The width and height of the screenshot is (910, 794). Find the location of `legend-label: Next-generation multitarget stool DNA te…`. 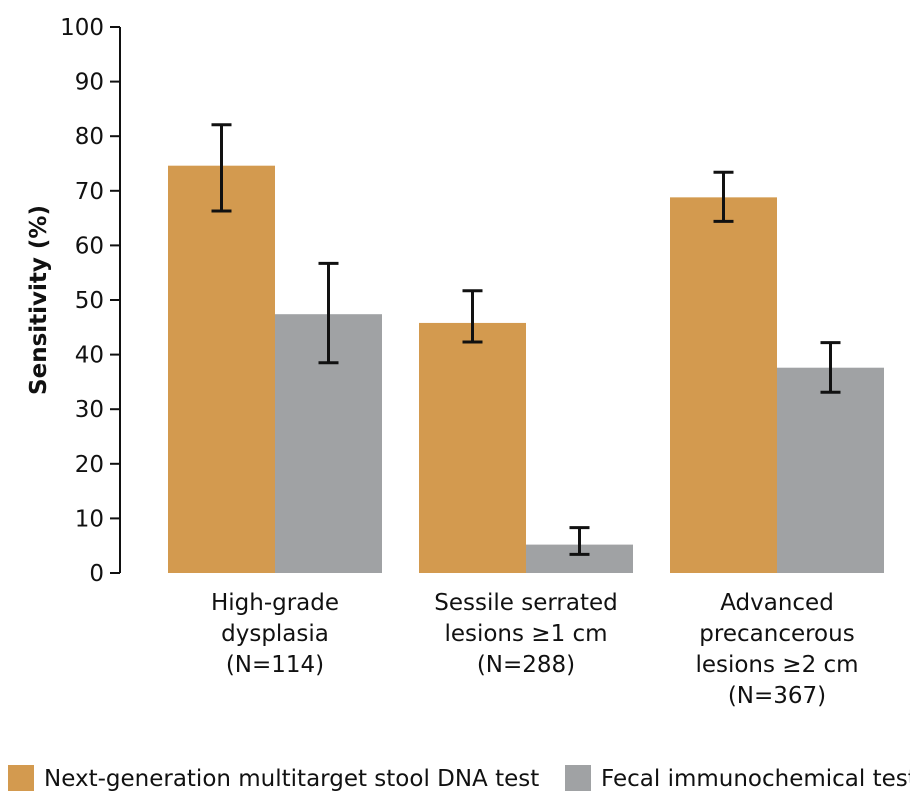

legend-label: Next-generation multitarget stool DNA te… is located at coordinates (291, 779).